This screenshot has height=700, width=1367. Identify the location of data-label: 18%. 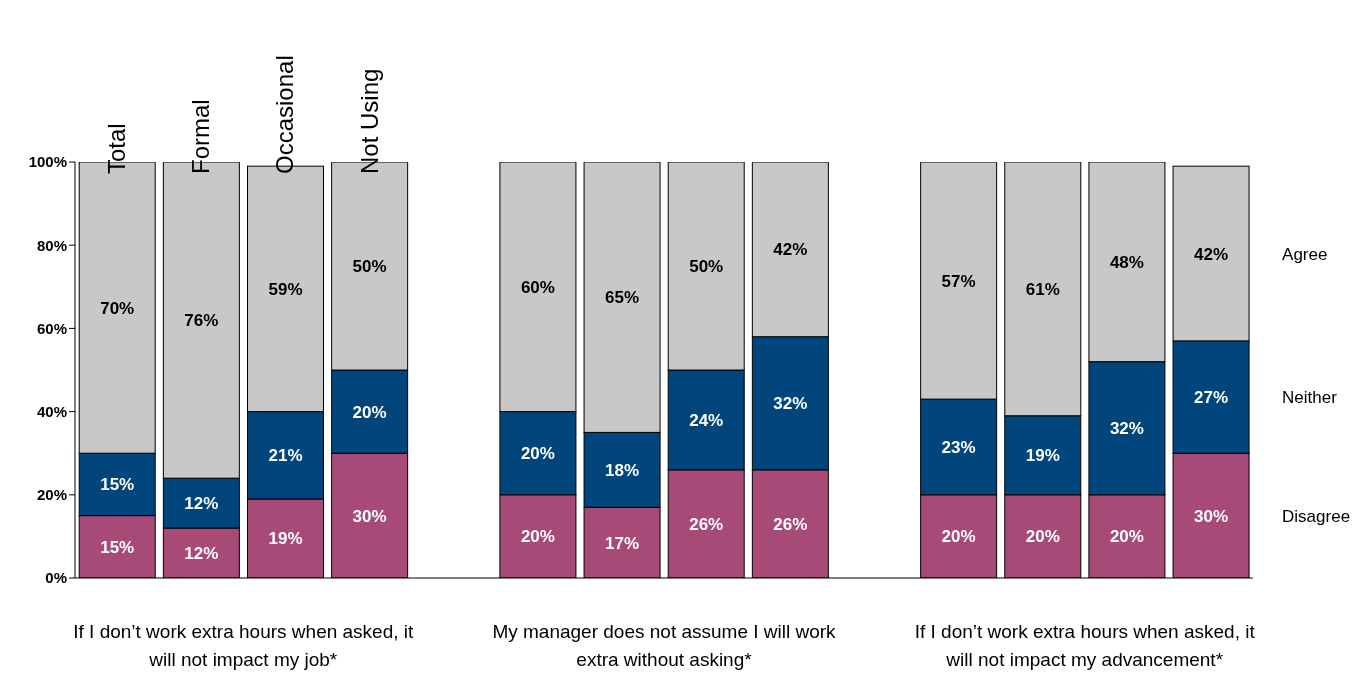
(622, 470).